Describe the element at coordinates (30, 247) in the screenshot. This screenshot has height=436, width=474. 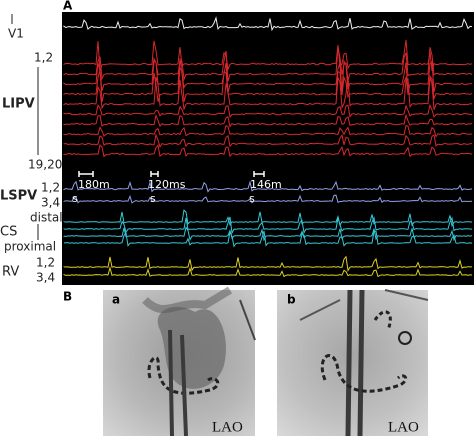
I see `lead-label: proximal` at that location.